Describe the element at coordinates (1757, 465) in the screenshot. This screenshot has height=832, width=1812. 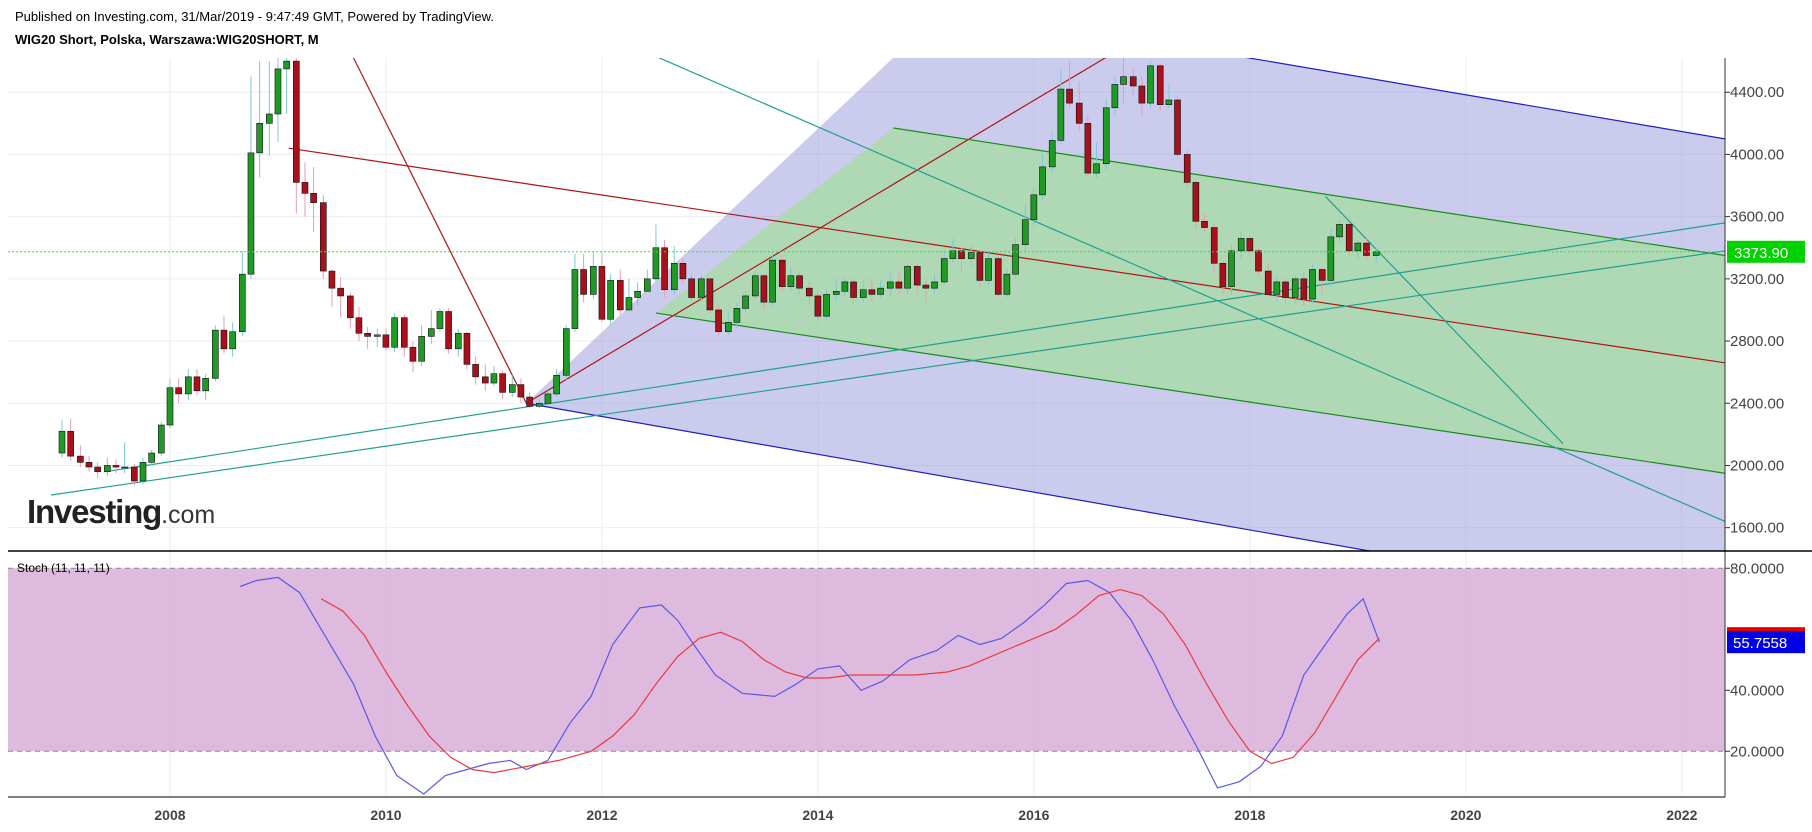
I see `y-tick-label: 2000.00` at that location.